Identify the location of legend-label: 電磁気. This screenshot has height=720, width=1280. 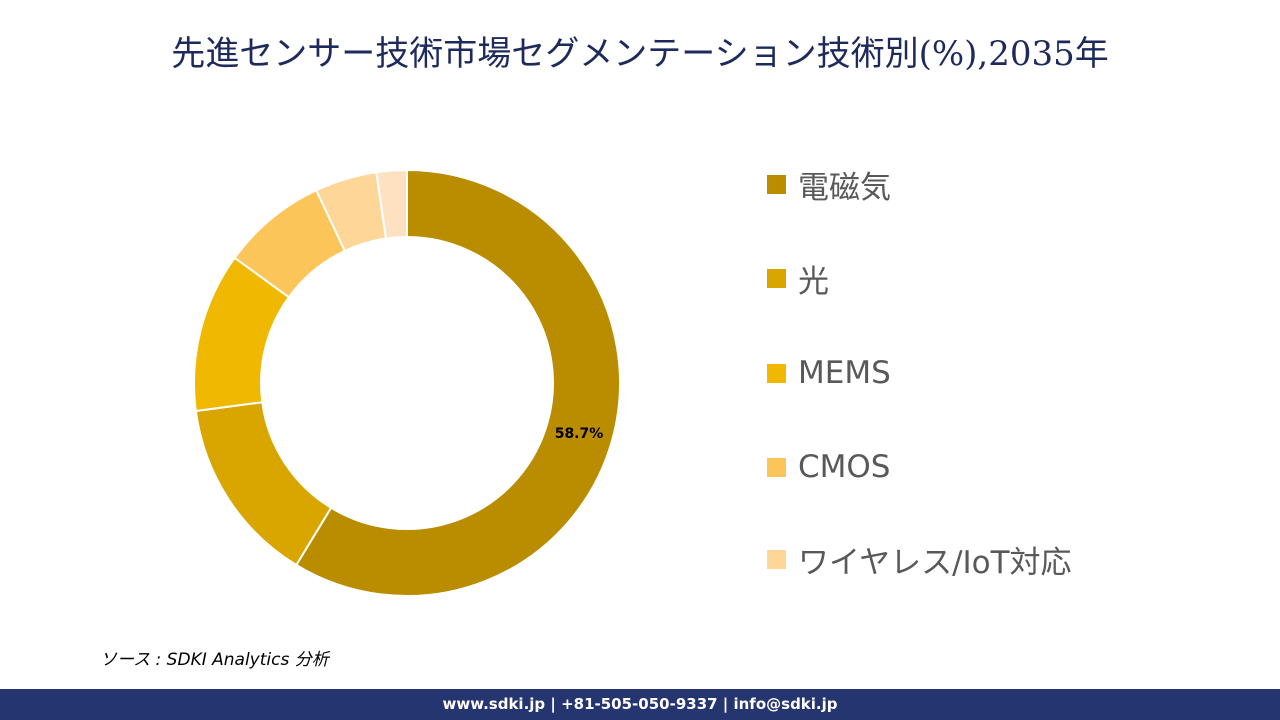
(844, 187).